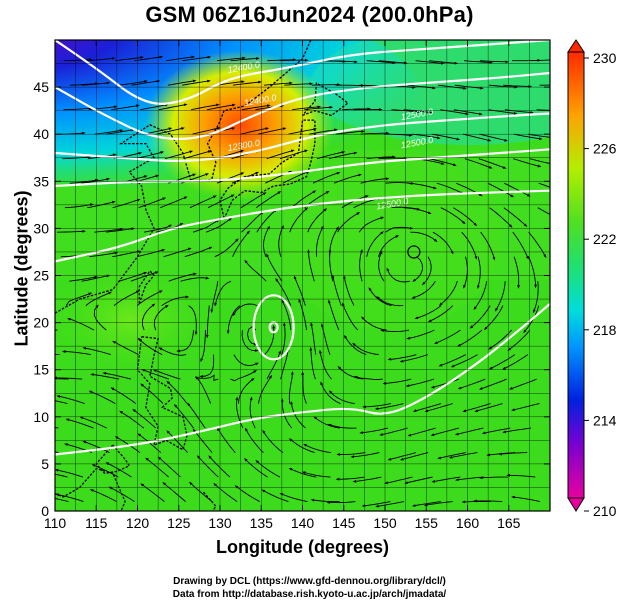  Describe the element at coordinates (45, 511) in the screenshot. I see `y-tick-label: 0` at that location.